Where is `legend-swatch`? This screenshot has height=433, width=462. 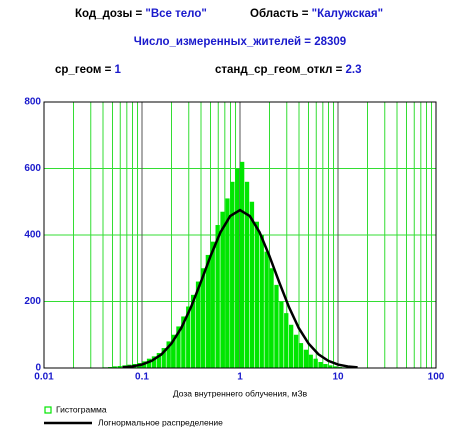
legend-swatch is located at coordinates (48, 410).